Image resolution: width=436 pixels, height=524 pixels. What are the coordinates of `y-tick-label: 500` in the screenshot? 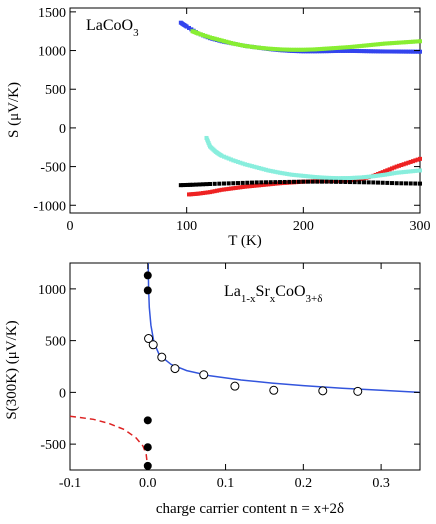 It's located at (55, 90).